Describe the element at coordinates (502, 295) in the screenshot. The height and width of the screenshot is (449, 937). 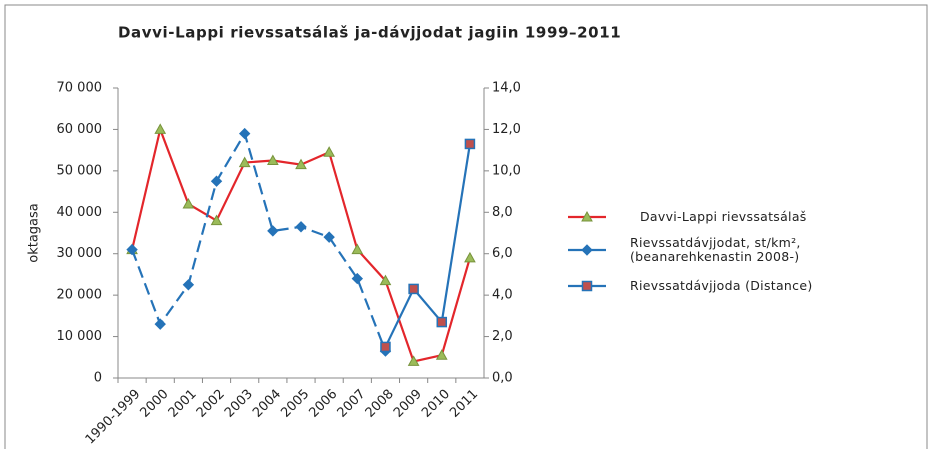
I see `y2-tick-label: 4,0` at that location.